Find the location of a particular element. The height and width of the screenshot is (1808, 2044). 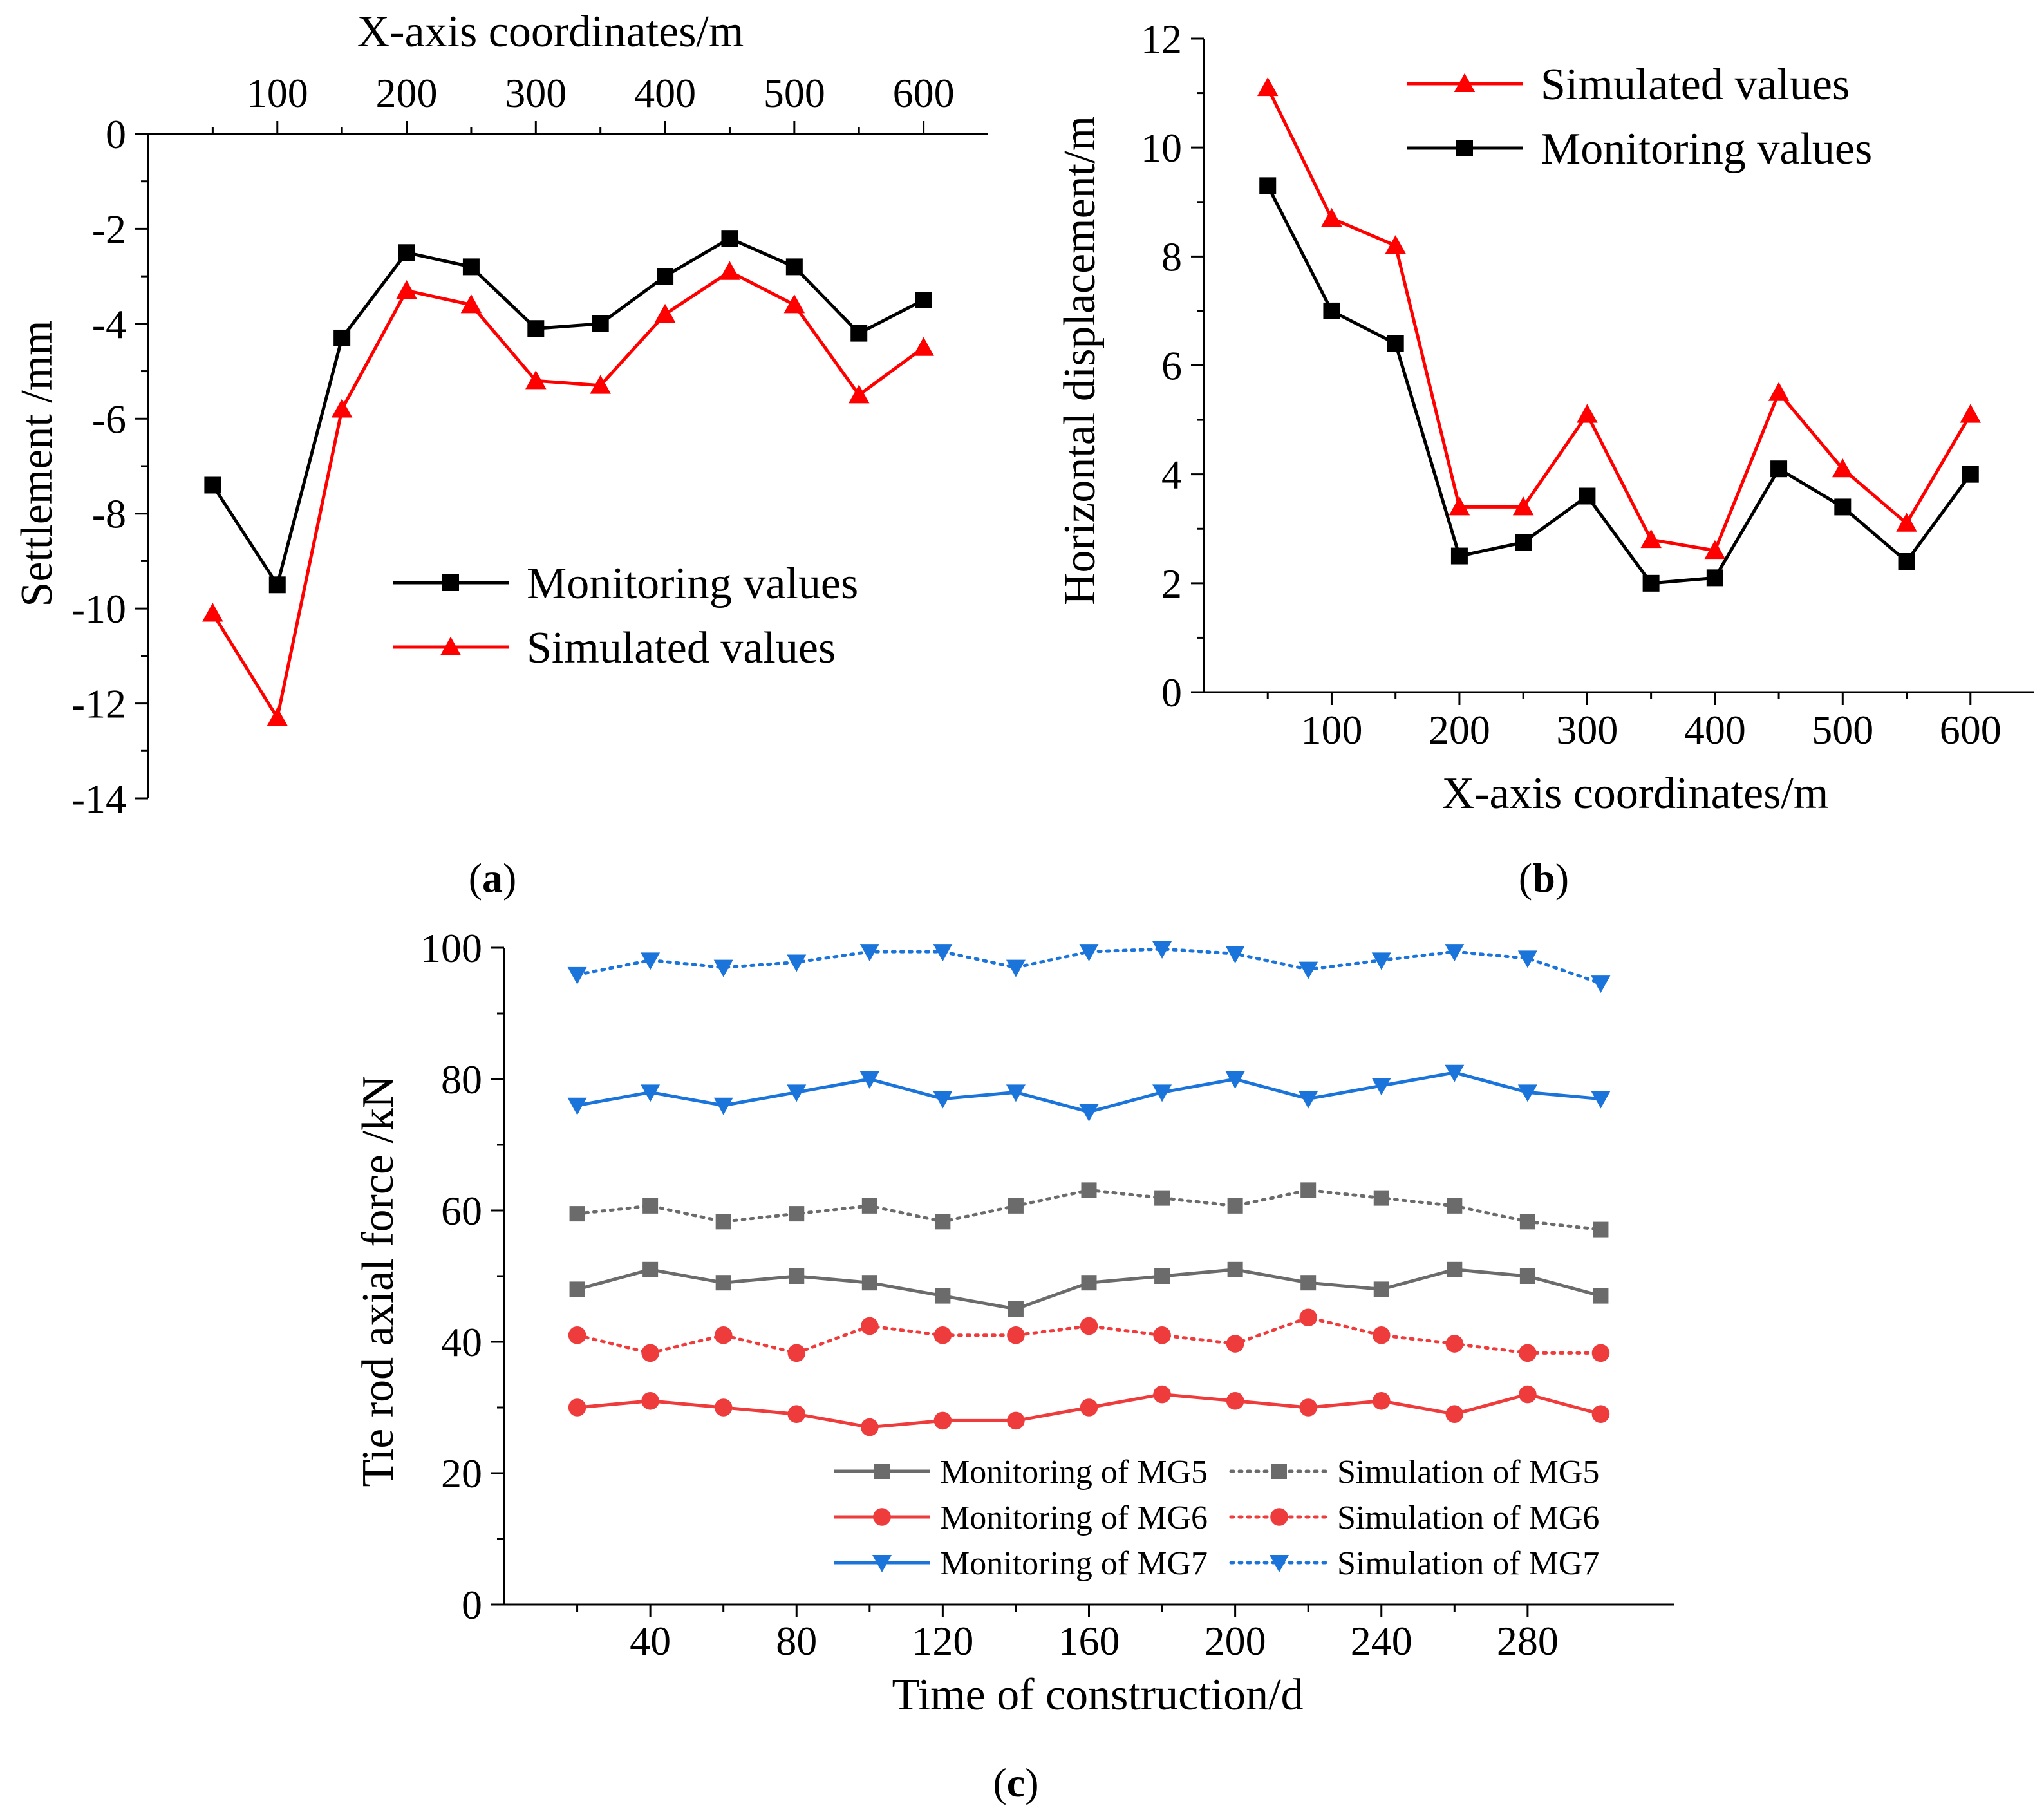

series-monitoring-of-mg5 is located at coordinates (1089, 1289).